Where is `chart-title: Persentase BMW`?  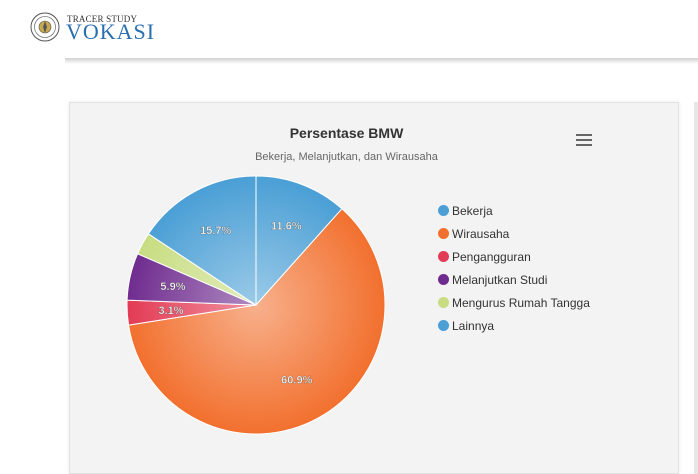 chart-title: Persentase BMW is located at coordinates (346, 133).